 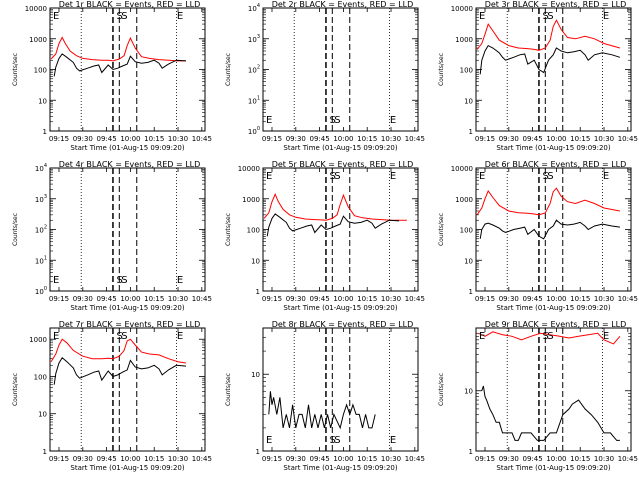 I want to click on panel-title: Det 6r BLACK = Events, RED = LLD, so click(x=556, y=164).